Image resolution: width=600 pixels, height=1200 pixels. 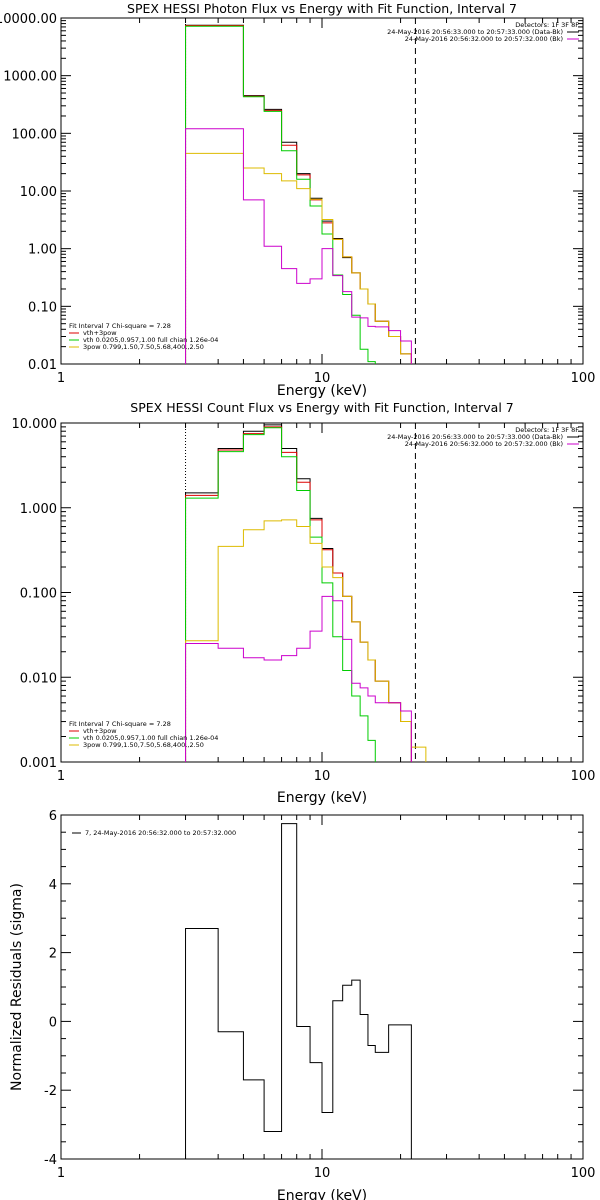 I want to click on y-tick-label: 1.00, so click(x=42, y=250).